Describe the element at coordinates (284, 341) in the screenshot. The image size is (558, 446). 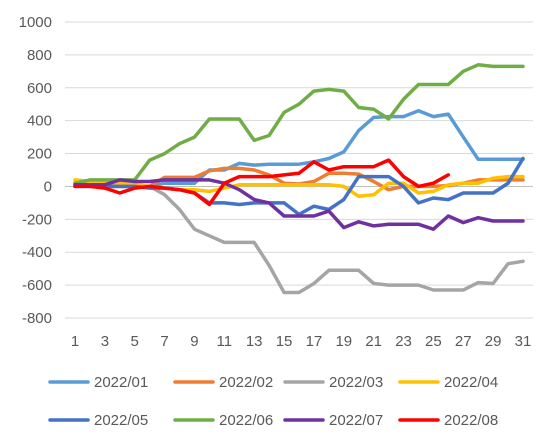
I see `x-tick-label: 15` at that location.